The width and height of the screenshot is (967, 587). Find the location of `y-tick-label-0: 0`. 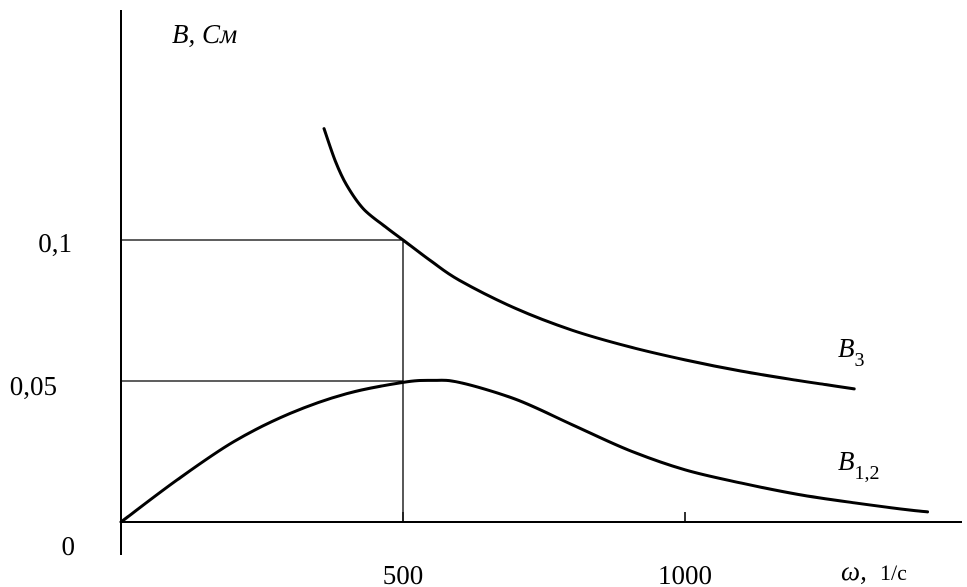

y-tick-label-0: 0 is located at coordinates (69, 546).